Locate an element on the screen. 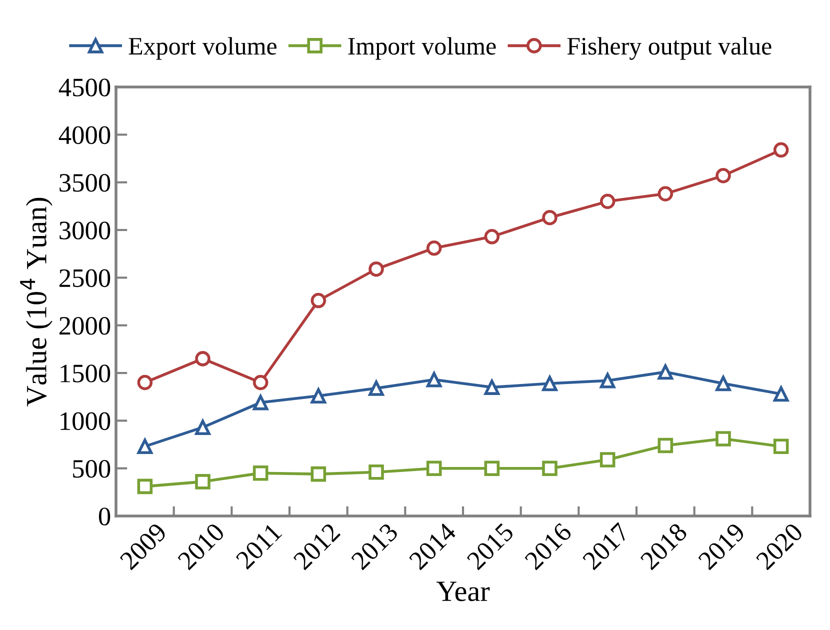  y-tick-label: 500 is located at coordinates (91, 469).